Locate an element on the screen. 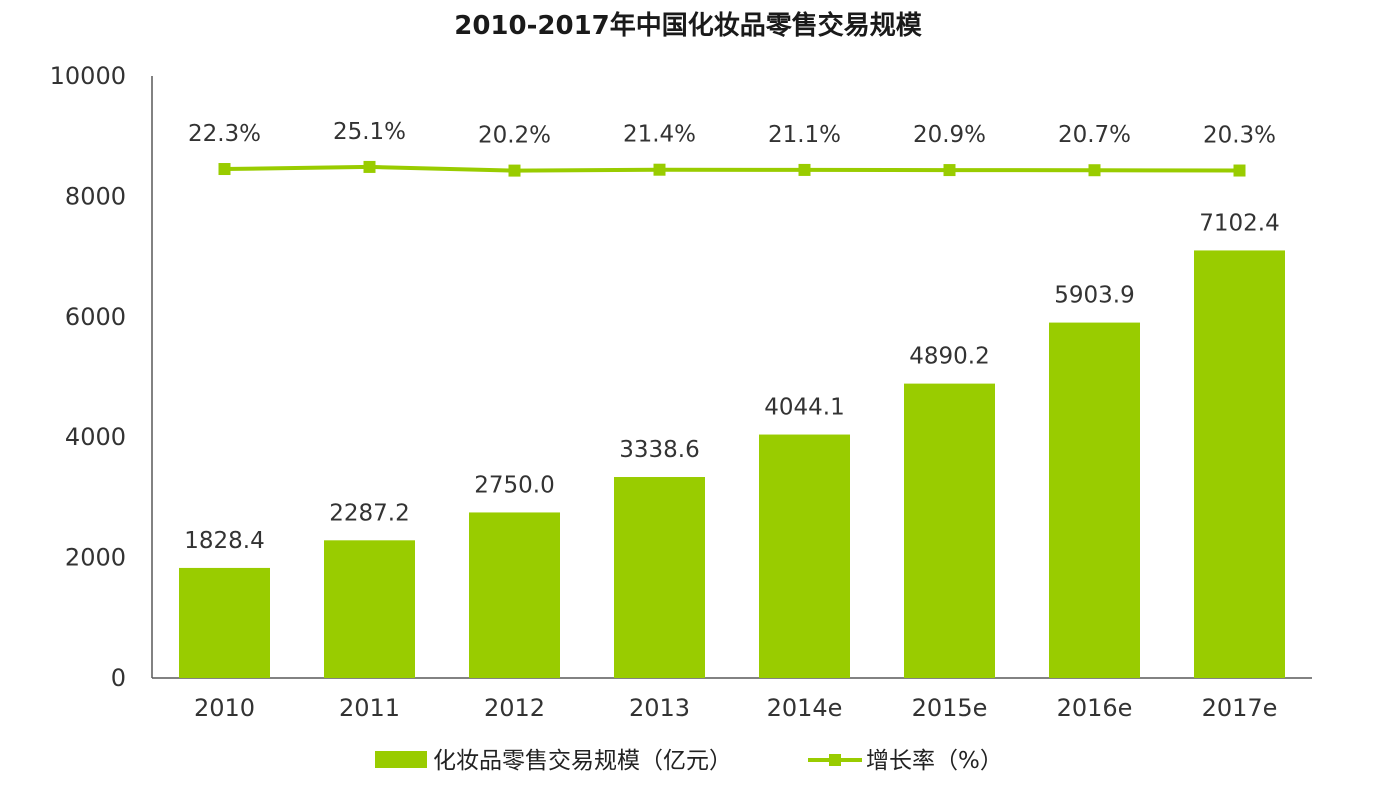 Image resolution: width=1376 pixels, height=789 pixels. y-tick-label: 6000 is located at coordinates (95, 317).